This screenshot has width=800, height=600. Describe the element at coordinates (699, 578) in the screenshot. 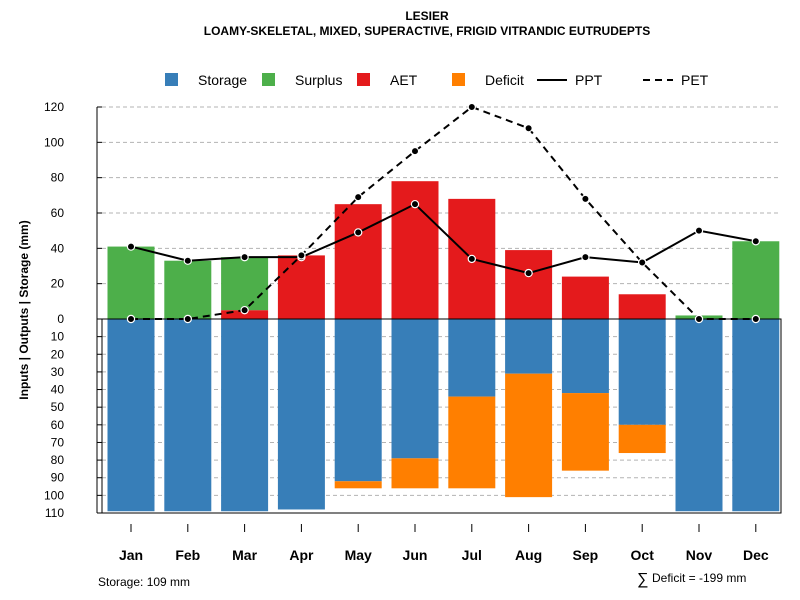

I see `deficit-note: Deficit = -199 mm` at that location.